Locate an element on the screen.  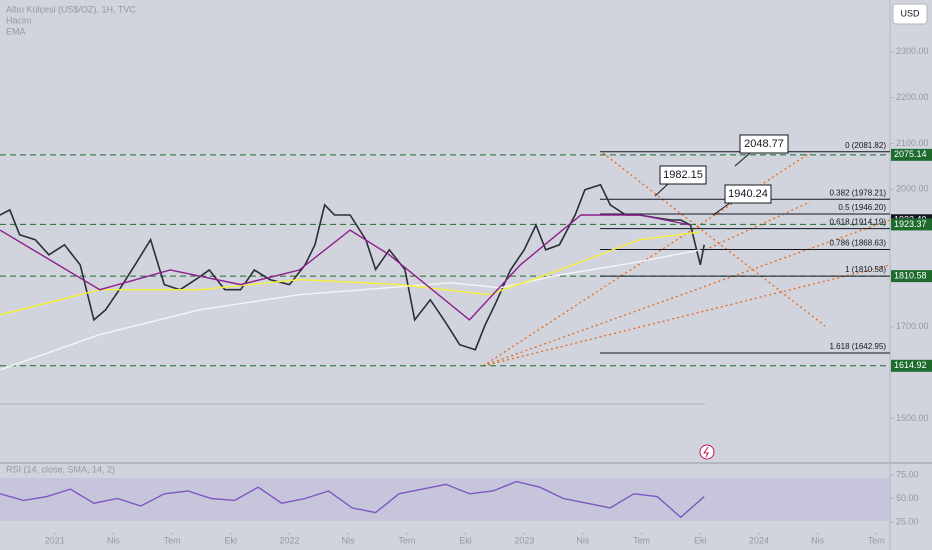
callout-text: 2048.77 is located at coordinates (764, 144).